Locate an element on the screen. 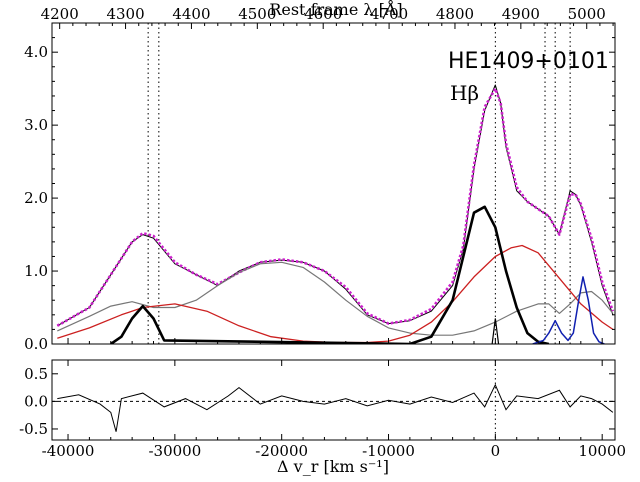  top-tick-label: 4800 is located at coordinates (455, 14).